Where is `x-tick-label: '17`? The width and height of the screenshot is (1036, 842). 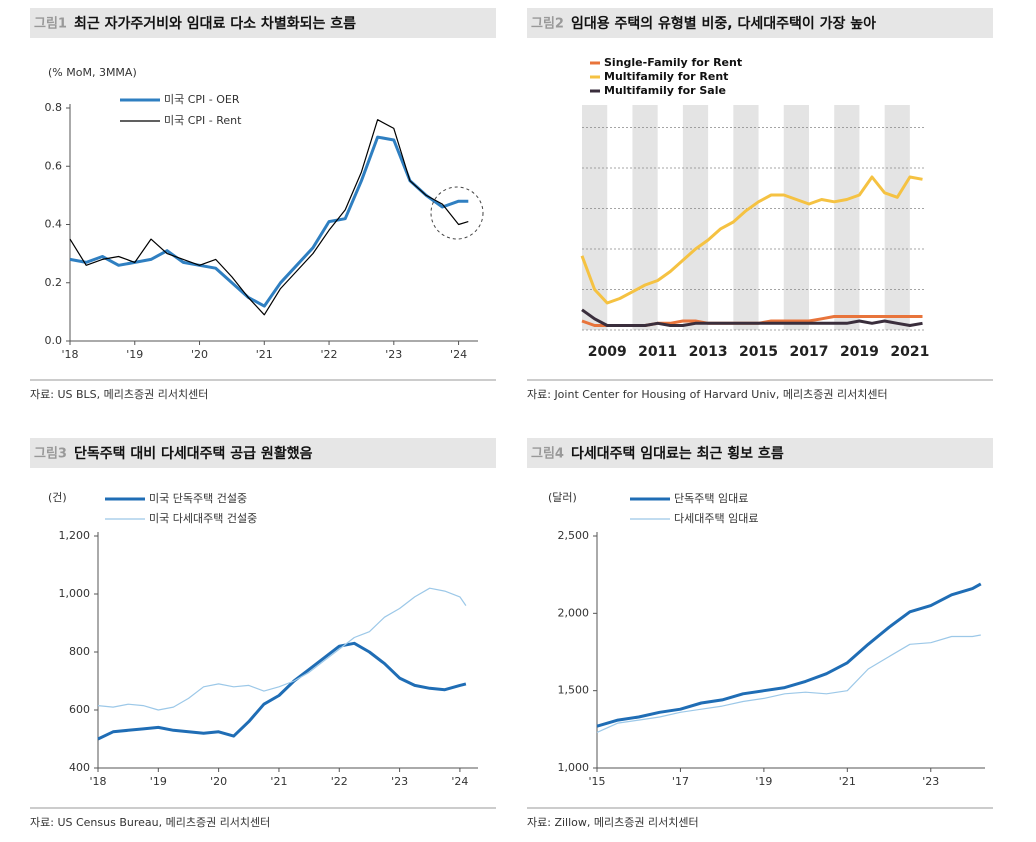
x-tick-label: '17 is located at coordinates (680, 781).